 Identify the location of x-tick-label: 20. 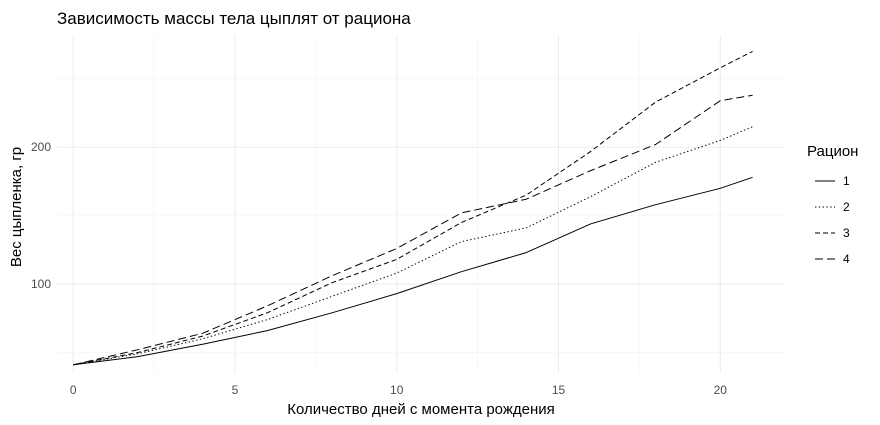
(721, 390).